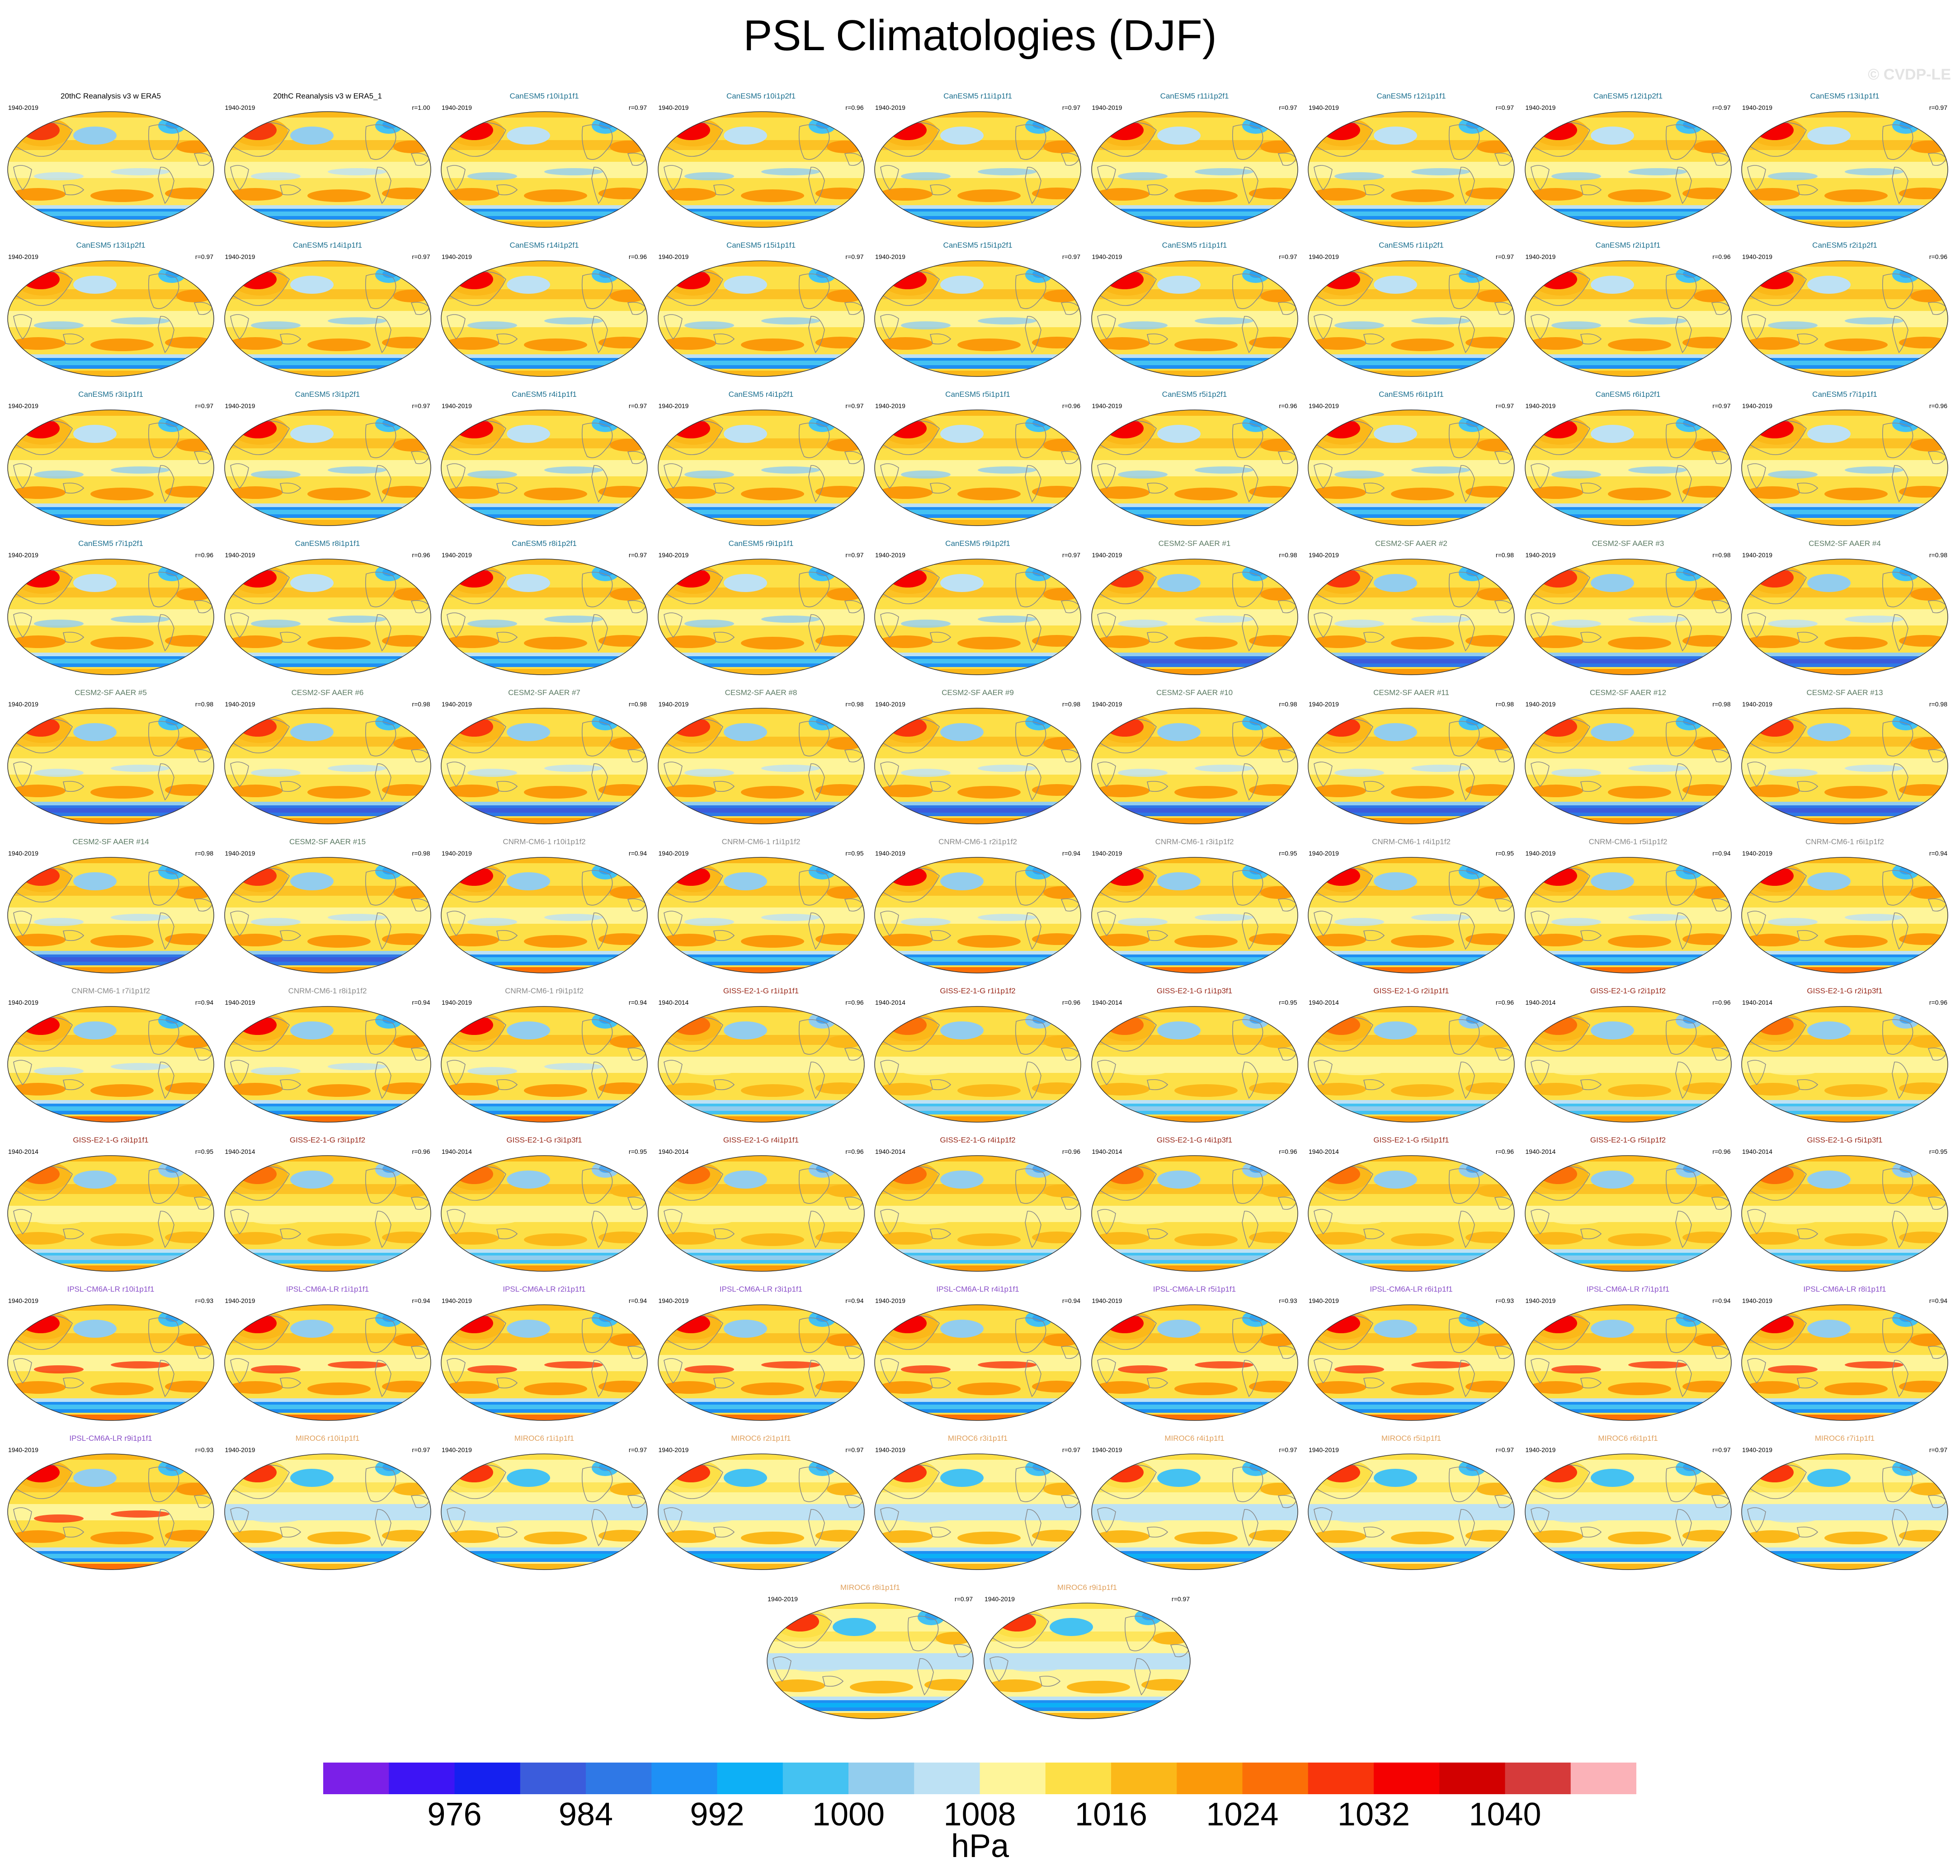  Describe the element at coordinates (1845, 991) in the screenshot. I see `panel-title: GISS-E2-1-G r2i1p3f1` at that location.